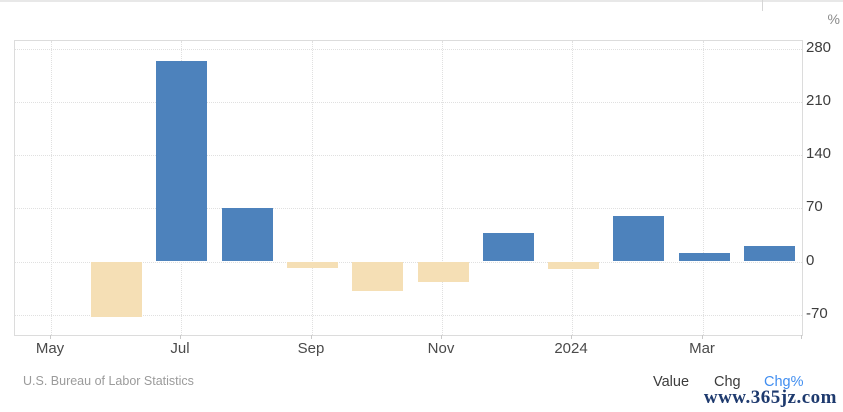 Image resolution: width=843 pixels, height=412 pixels. I want to click on y-axis-tick-label: 140, so click(819, 154).